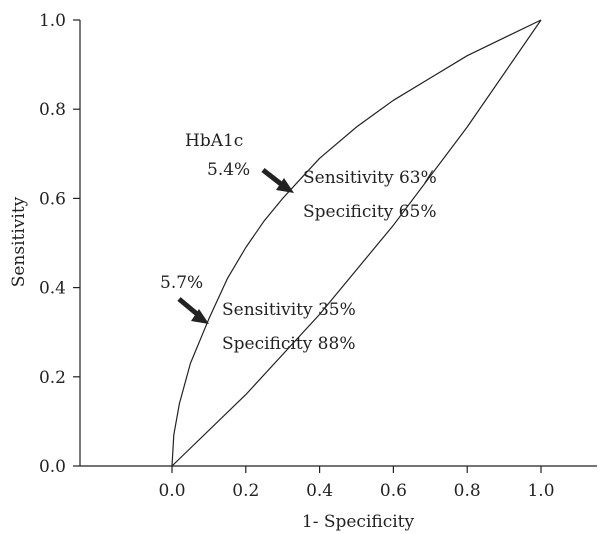 This screenshot has width=603, height=534. I want to click on x-axis-title: 1- Specificity, so click(358, 522).